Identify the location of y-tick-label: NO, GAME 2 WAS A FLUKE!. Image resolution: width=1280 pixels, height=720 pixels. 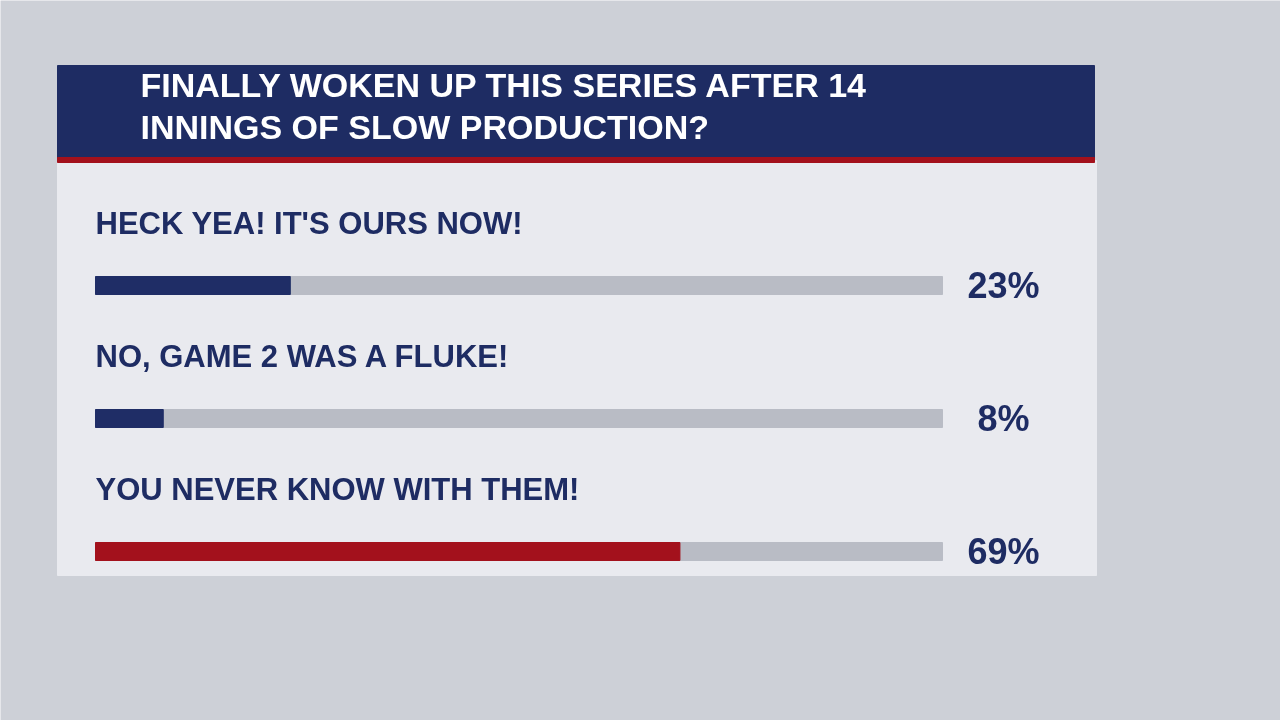
(302, 356).